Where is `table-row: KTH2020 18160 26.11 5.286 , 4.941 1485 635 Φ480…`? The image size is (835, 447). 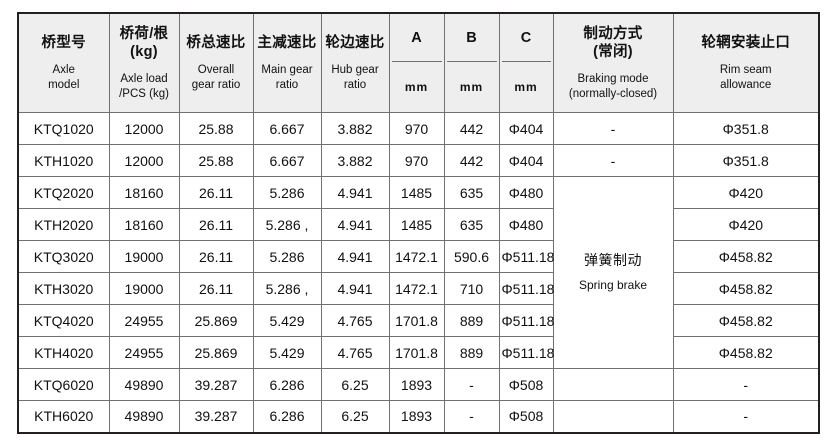
table-row: KTH2020 18160 26.11 5.286 , 4.941 1485 635 Φ480… is located at coordinates (418, 224).